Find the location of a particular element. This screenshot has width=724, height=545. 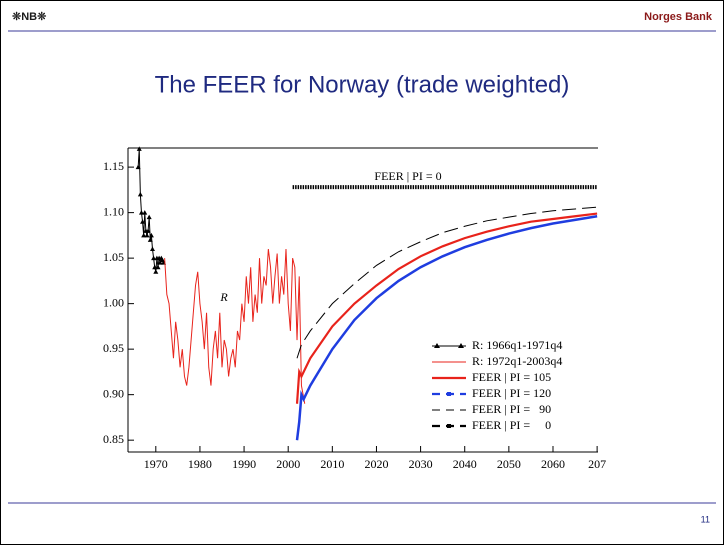

x-tick-label: 2020 is located at coordinates (376, 464).